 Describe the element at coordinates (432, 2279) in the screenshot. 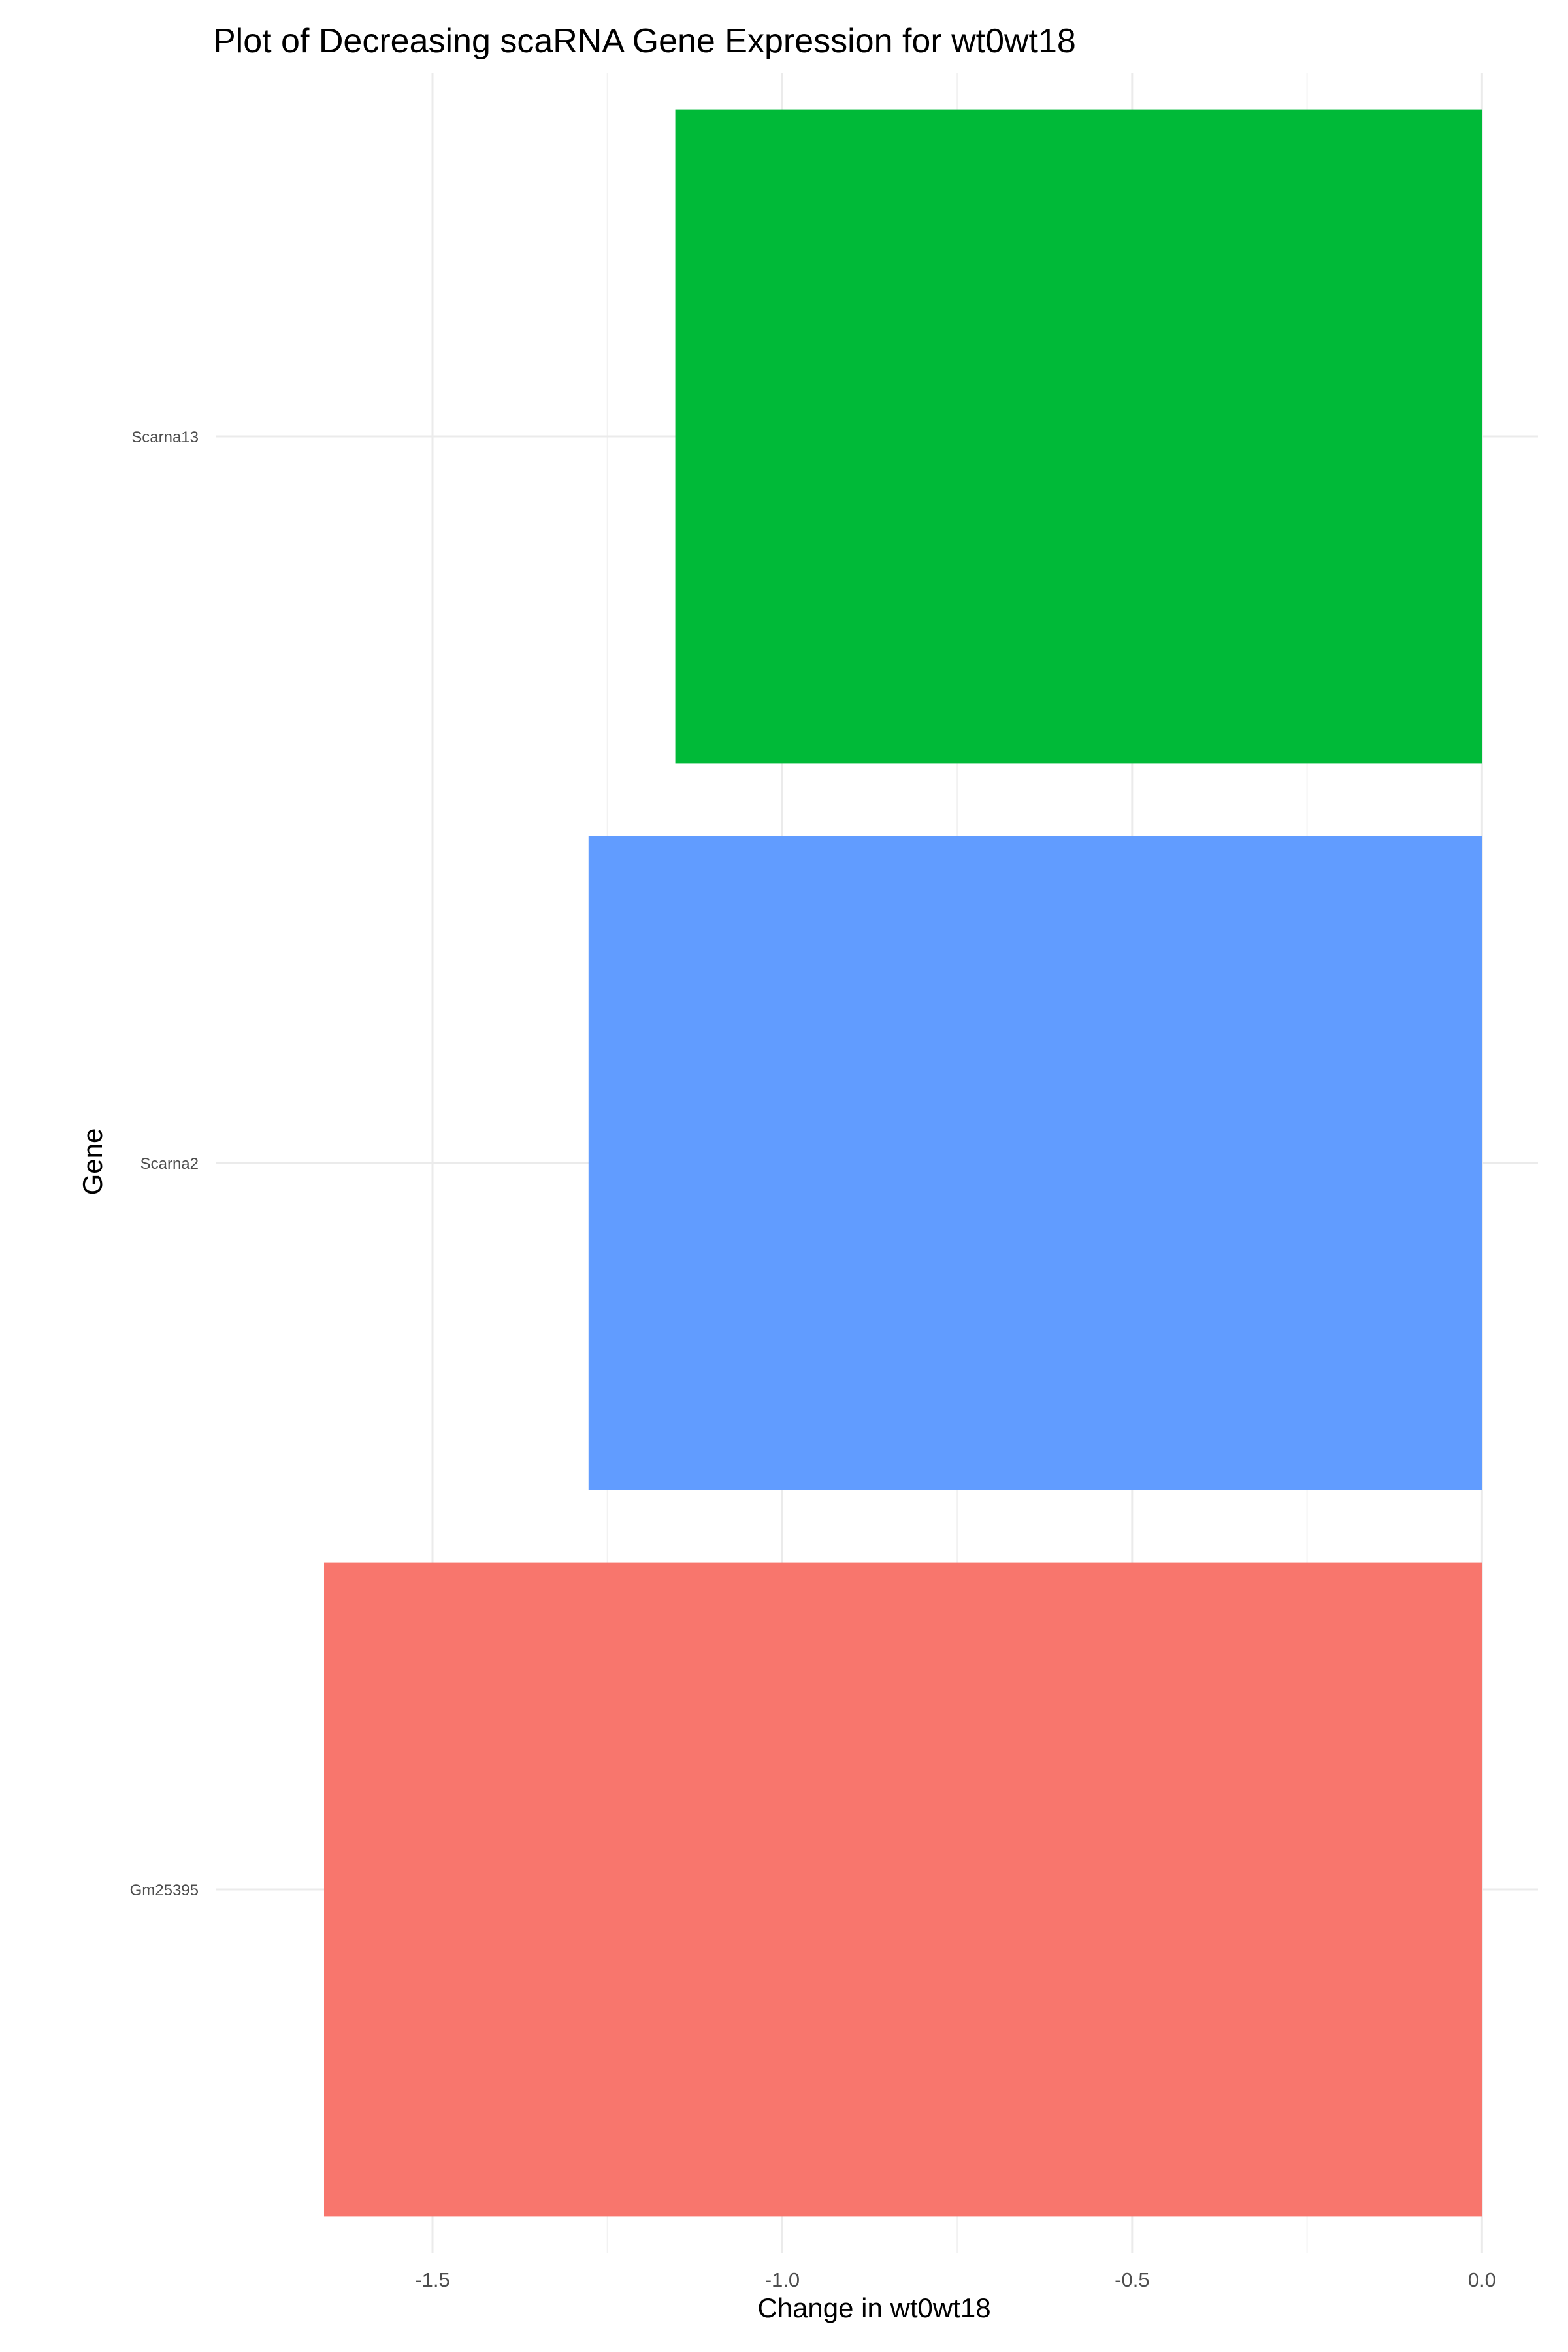

I see `x-tick-label: -1.5` at that location.